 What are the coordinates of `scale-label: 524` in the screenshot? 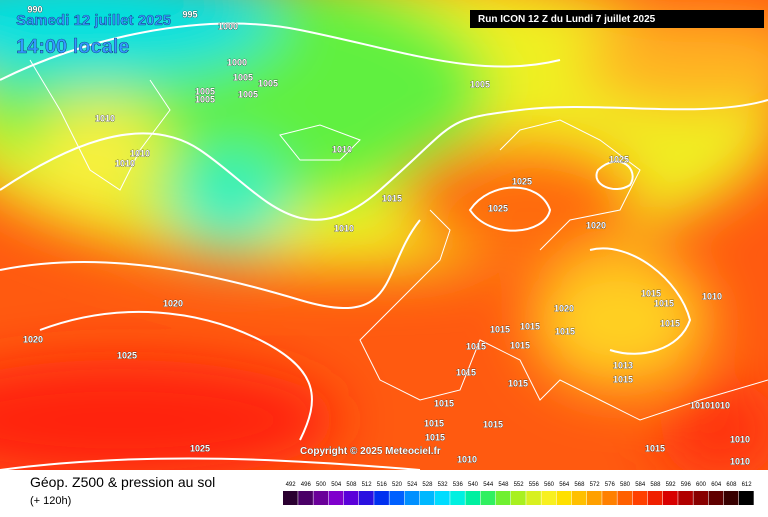 It's located at (412, 485).